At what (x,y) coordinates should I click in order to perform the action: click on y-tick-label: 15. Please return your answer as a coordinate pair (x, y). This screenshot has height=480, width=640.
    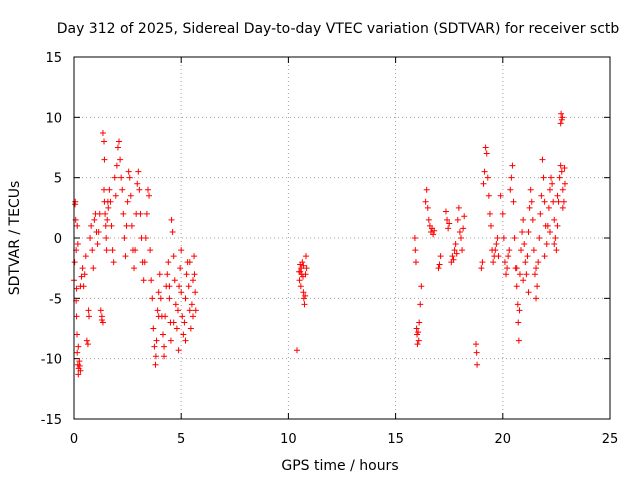
    Looking at the image, I should click on (53, 58).